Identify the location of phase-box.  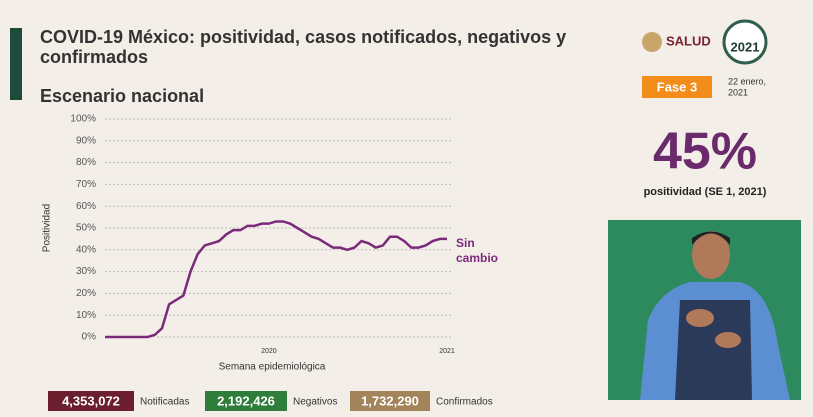
(677, 87).